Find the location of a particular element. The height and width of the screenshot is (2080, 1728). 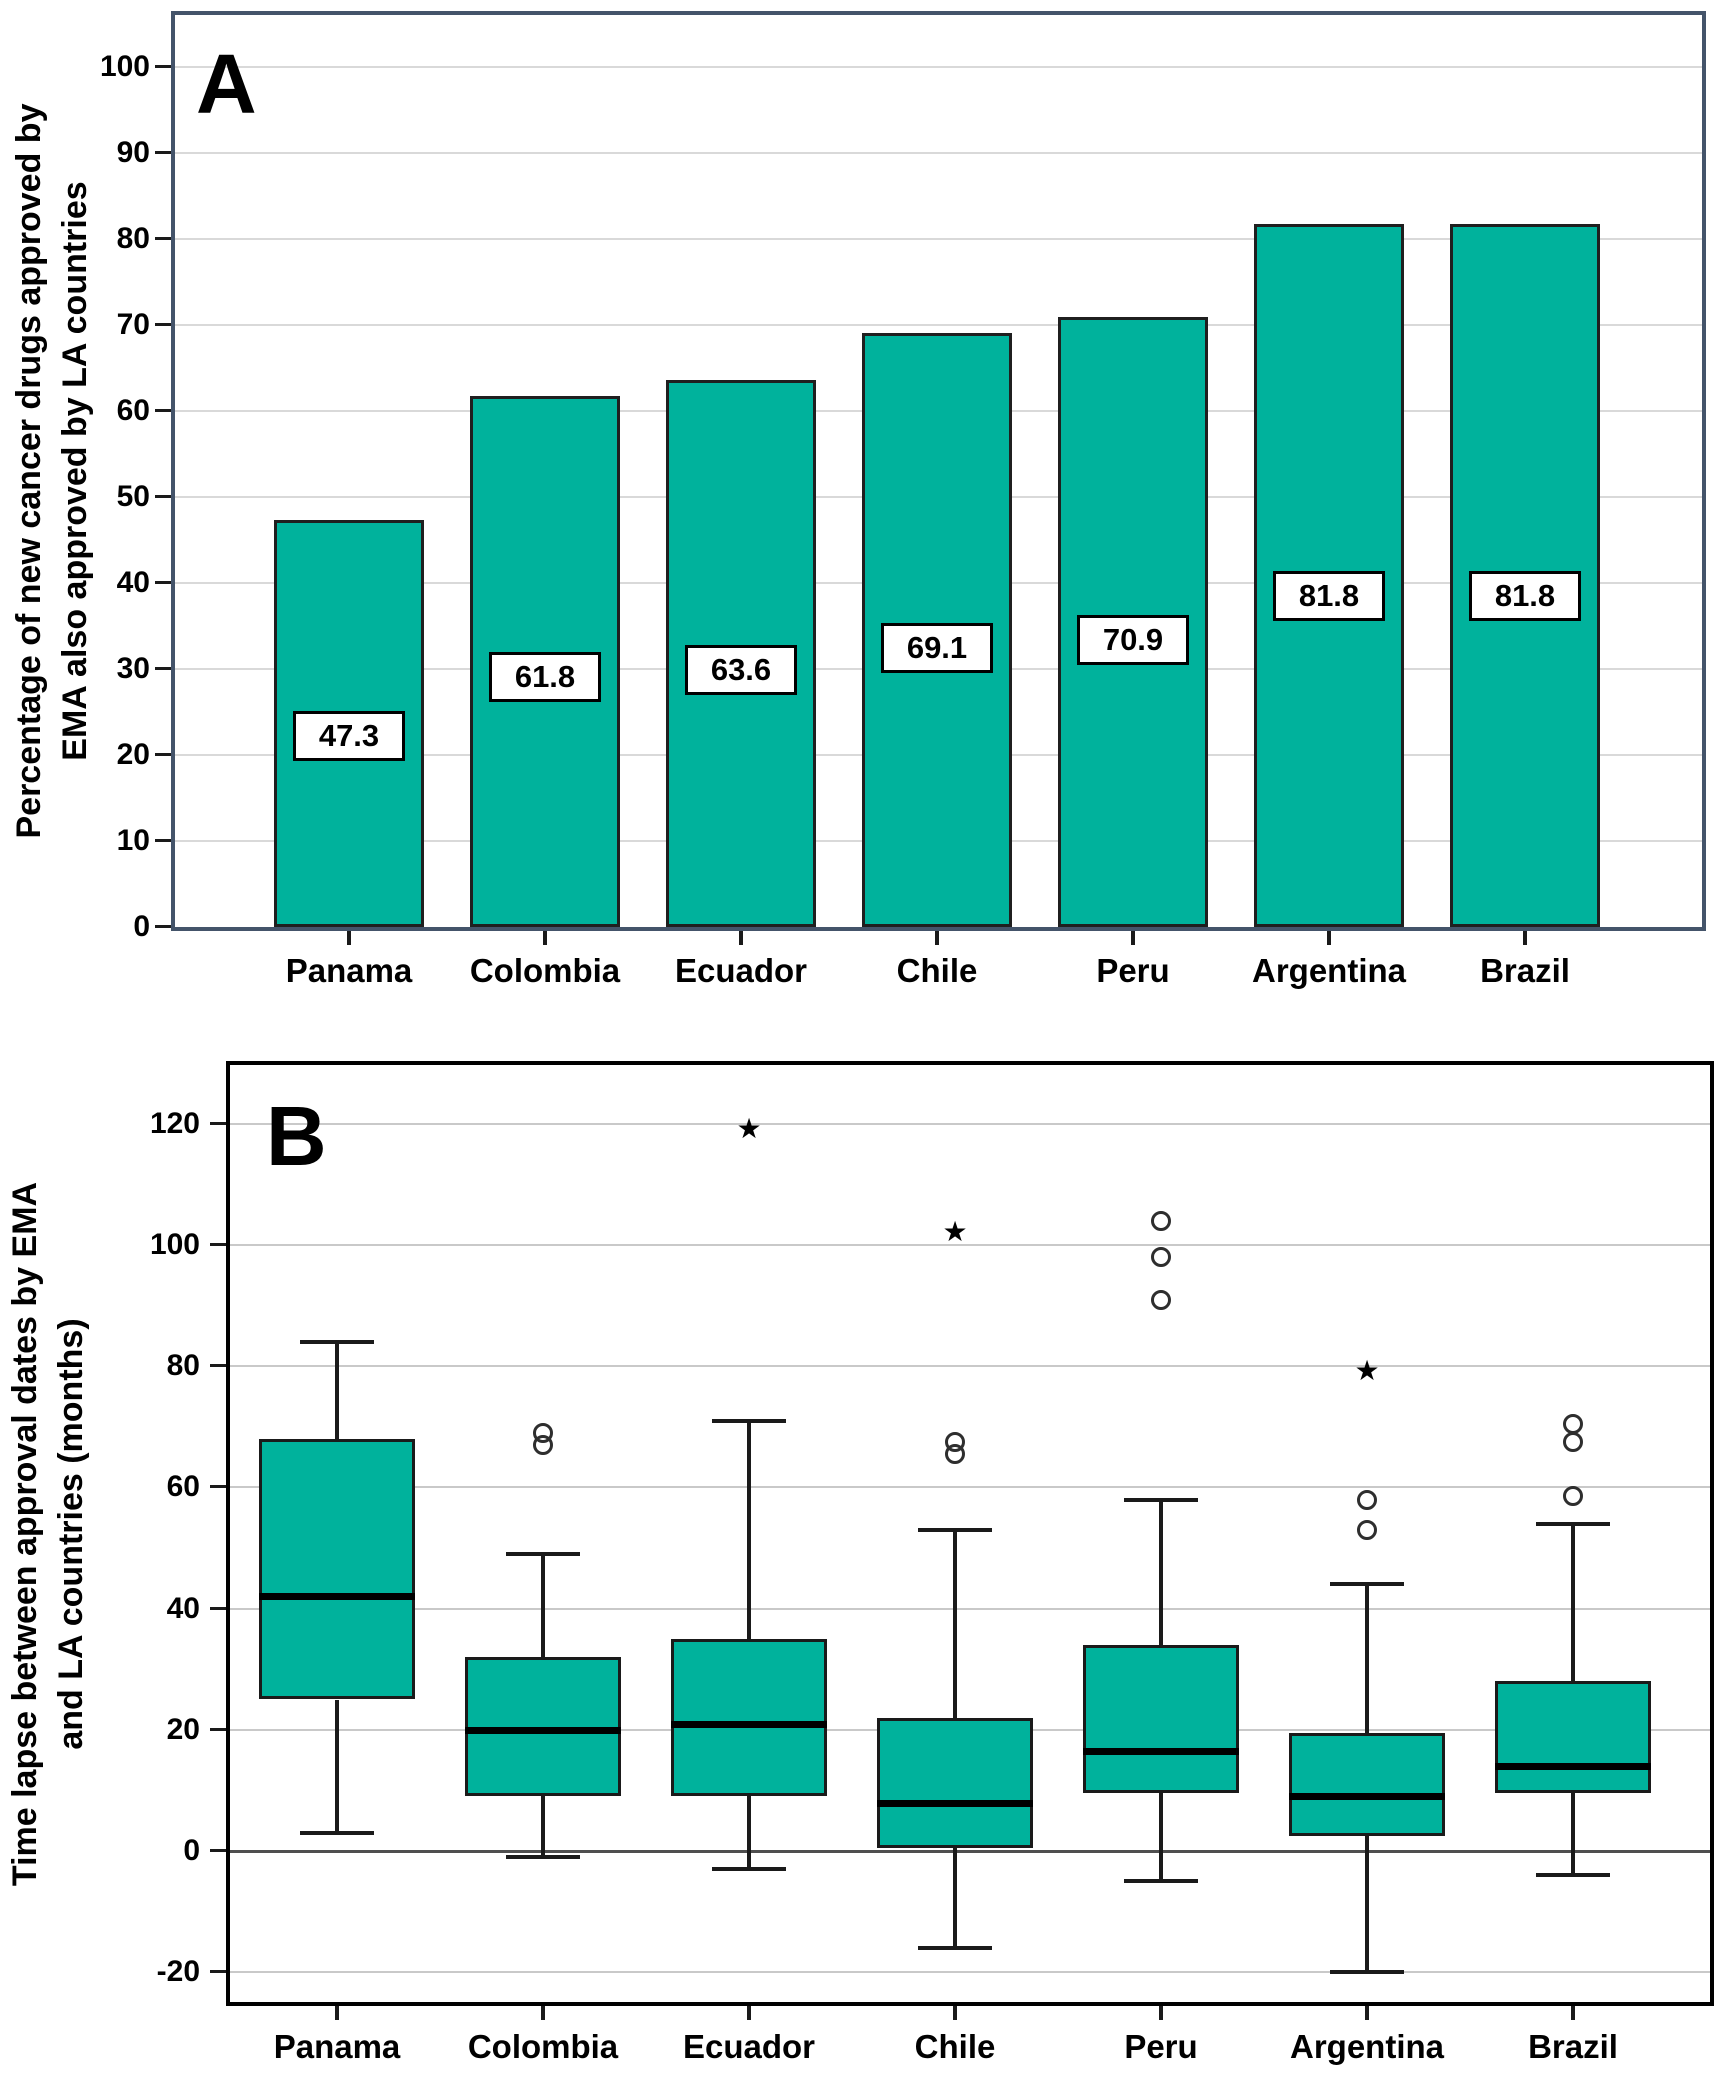

x-label-a-argentina: Argentina is located at coordinates (1328, 970).